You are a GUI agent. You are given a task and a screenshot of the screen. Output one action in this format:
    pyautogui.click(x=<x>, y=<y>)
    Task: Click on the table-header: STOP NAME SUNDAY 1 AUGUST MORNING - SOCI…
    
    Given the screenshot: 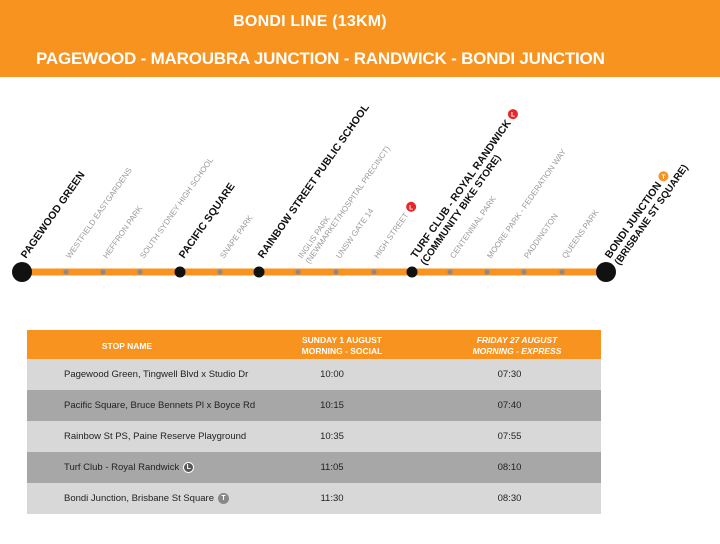 What is the action you would take?
    pyautogui.click(x=314, y=344)
    